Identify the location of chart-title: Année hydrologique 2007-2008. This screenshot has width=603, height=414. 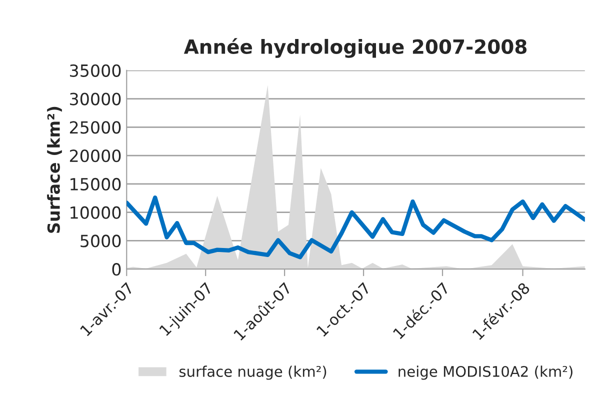
(355, 48).